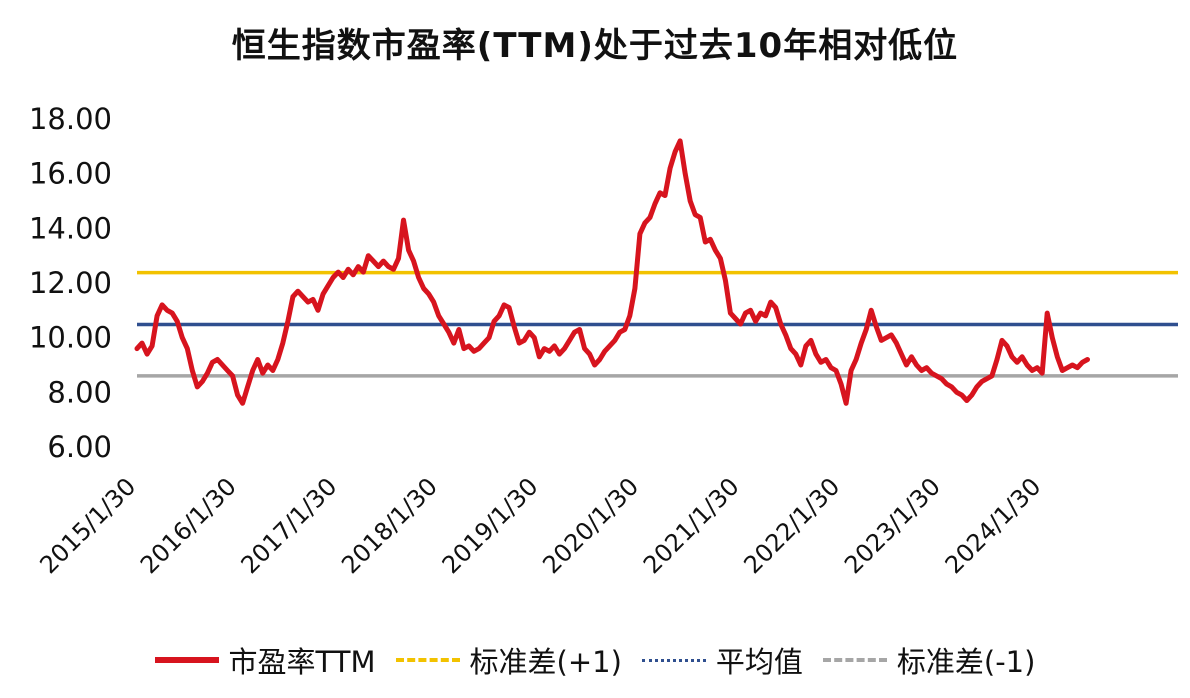 This screenshot has width=1190, height=698. Describe the element at coordinates (70, 119) in the screenshot. I see `y-tick-label: 18.00` at that location.